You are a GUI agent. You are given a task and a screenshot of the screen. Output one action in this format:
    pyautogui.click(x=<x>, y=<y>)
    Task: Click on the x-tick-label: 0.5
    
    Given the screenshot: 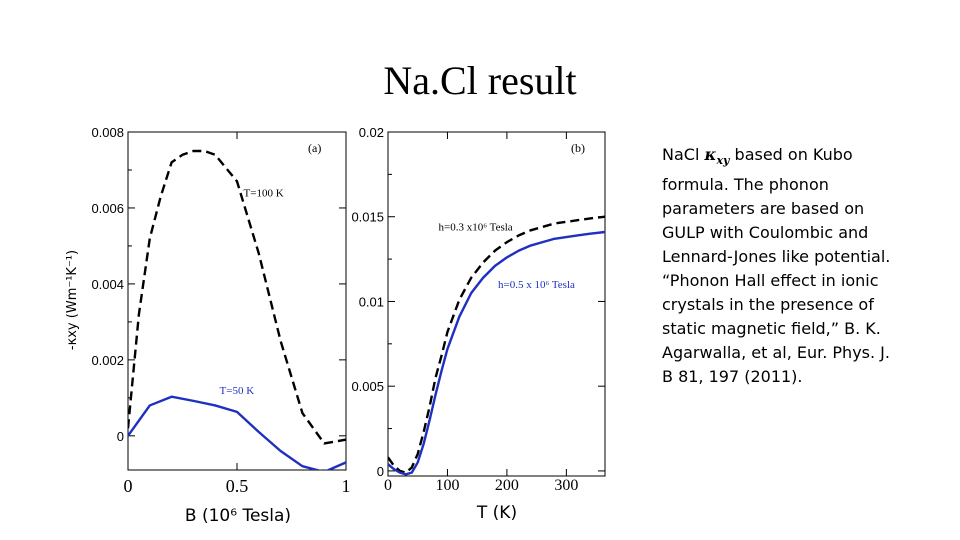 What is the action you would take?
    pyautogui.click(x=237, y=486)
    